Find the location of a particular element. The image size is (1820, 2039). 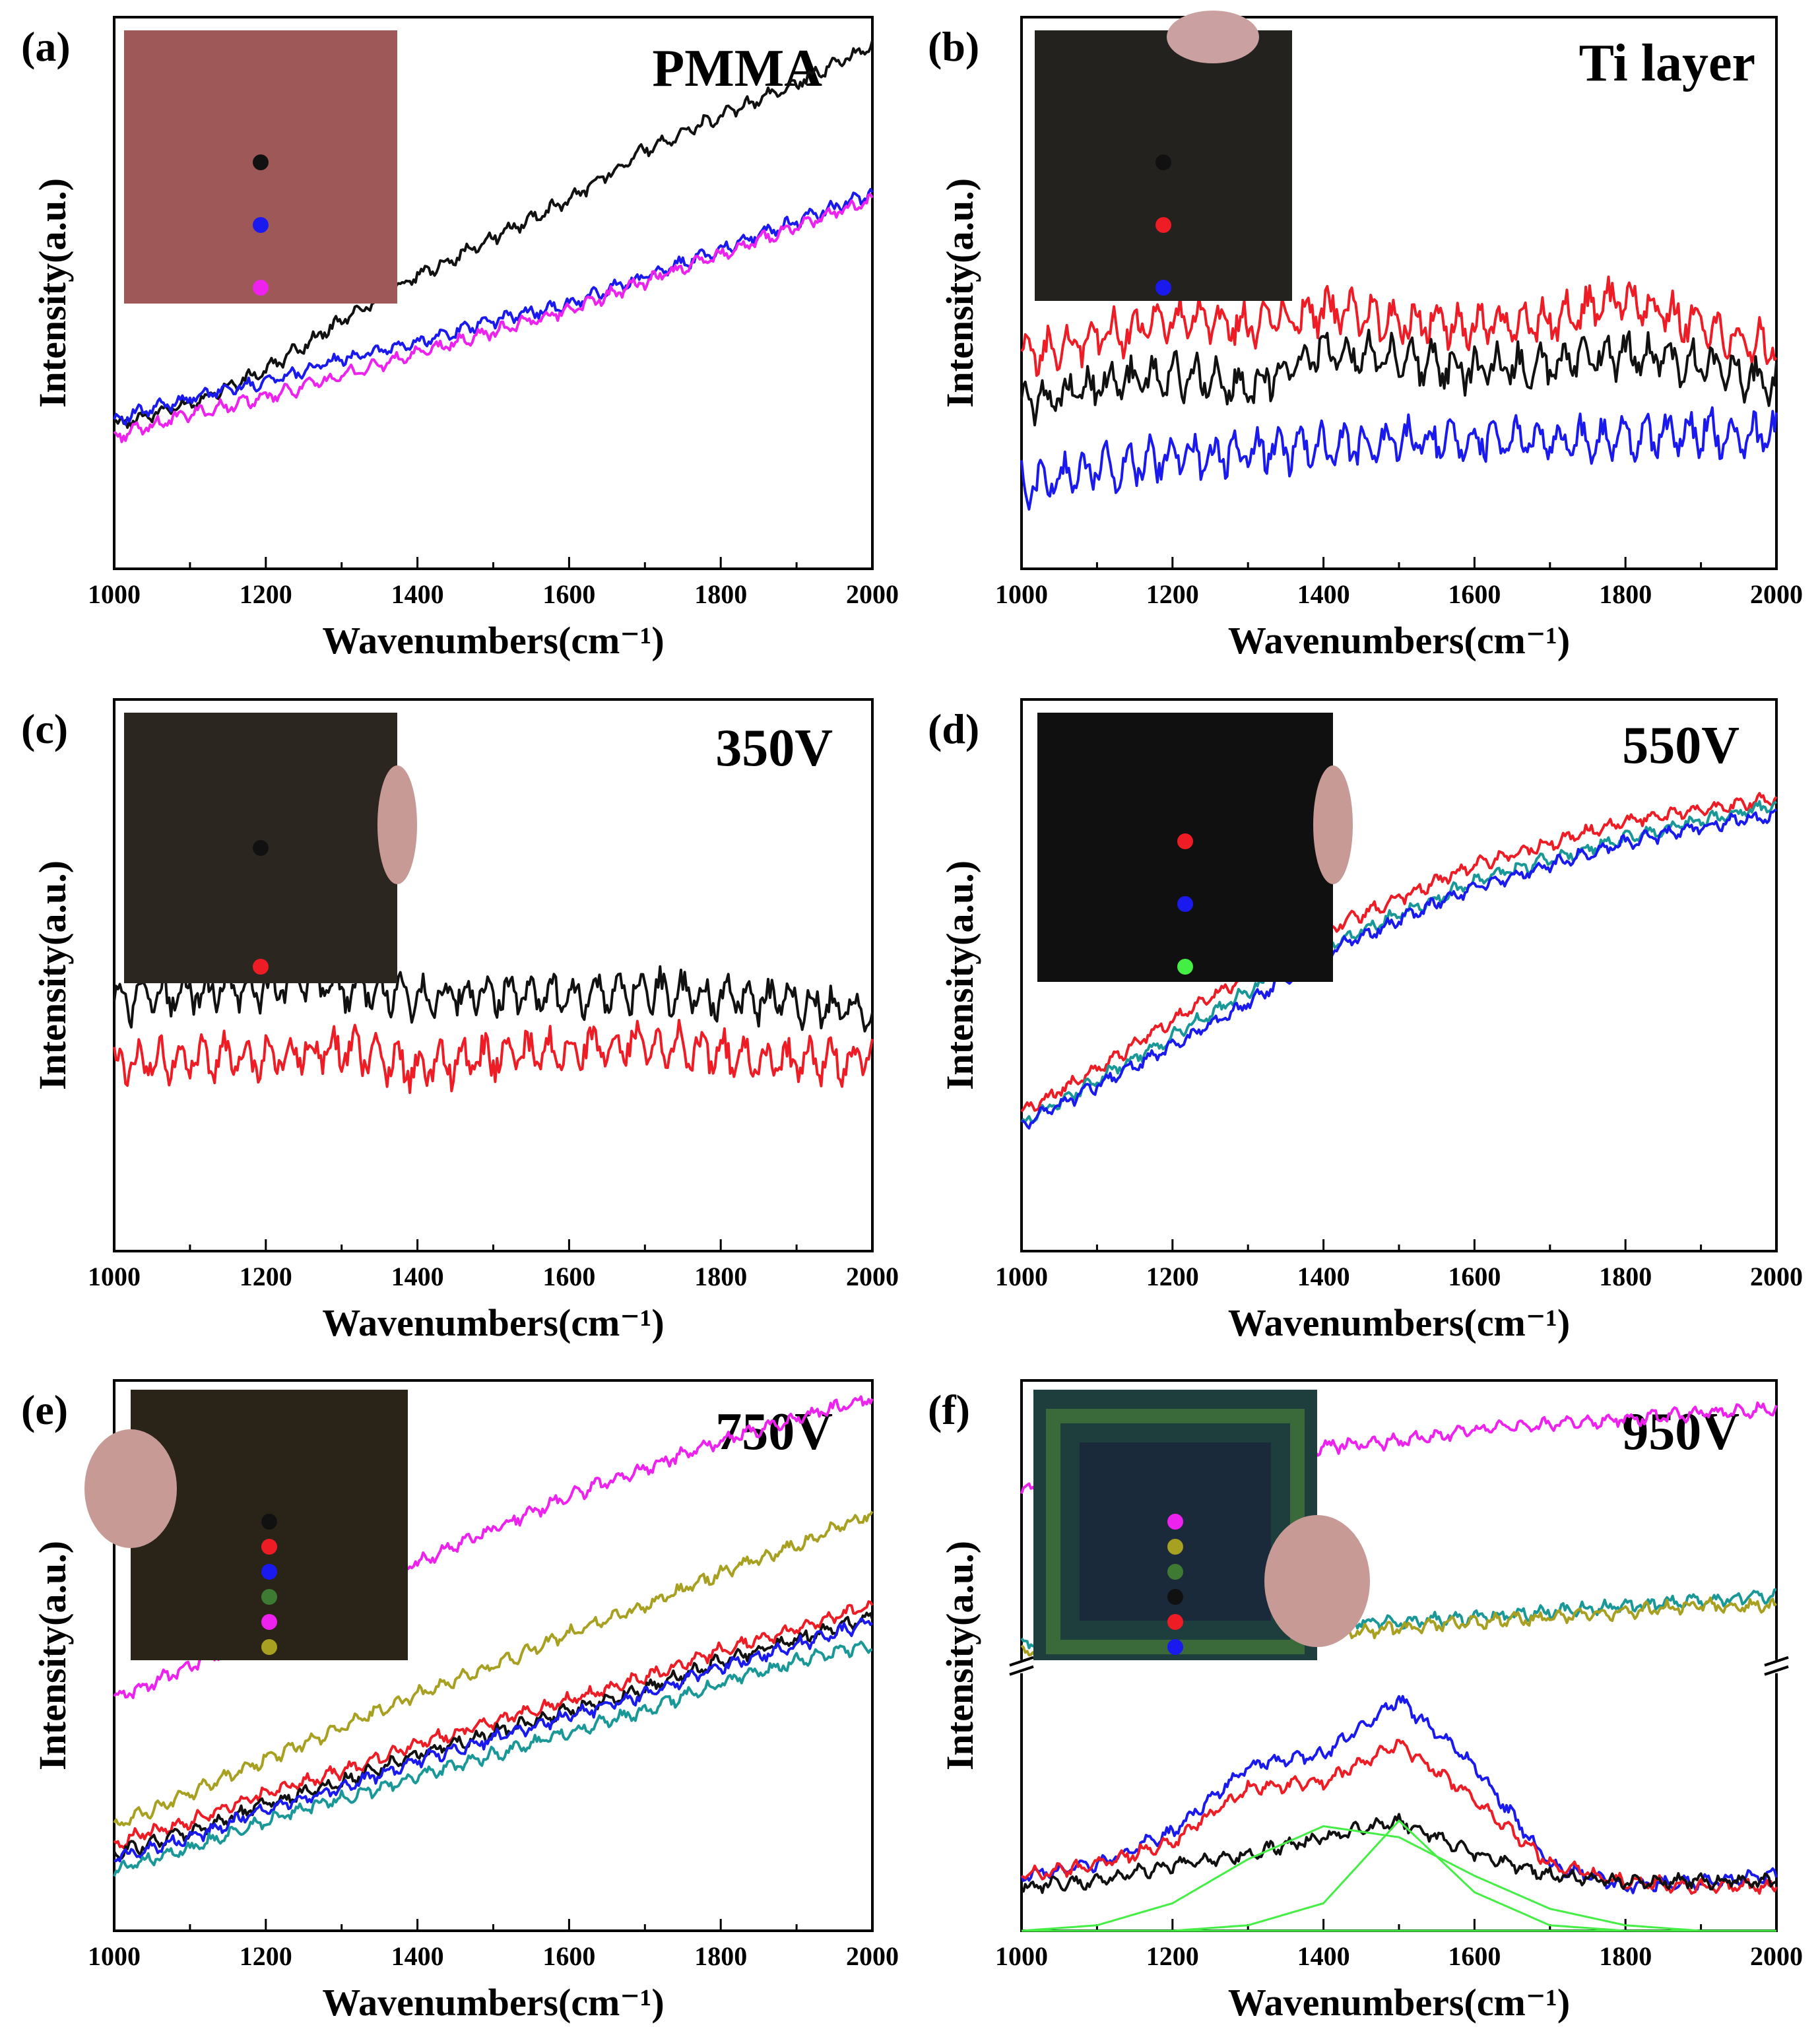

panel-letter-d: (d) is located at coordinates (953, 729).